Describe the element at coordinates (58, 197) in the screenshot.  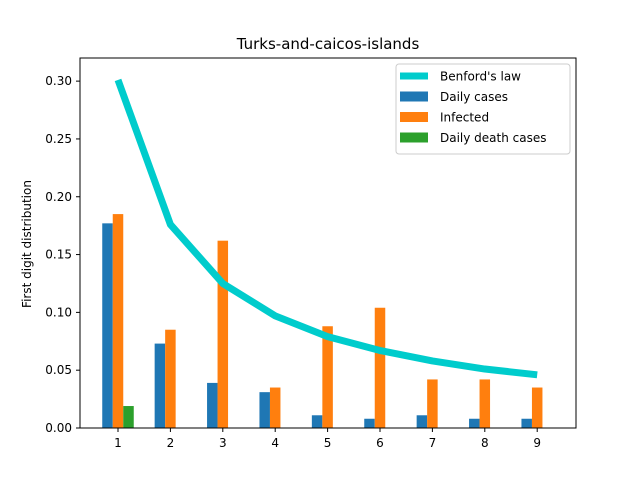
I see `y-tick-label-0.20: 0.20` at that location.